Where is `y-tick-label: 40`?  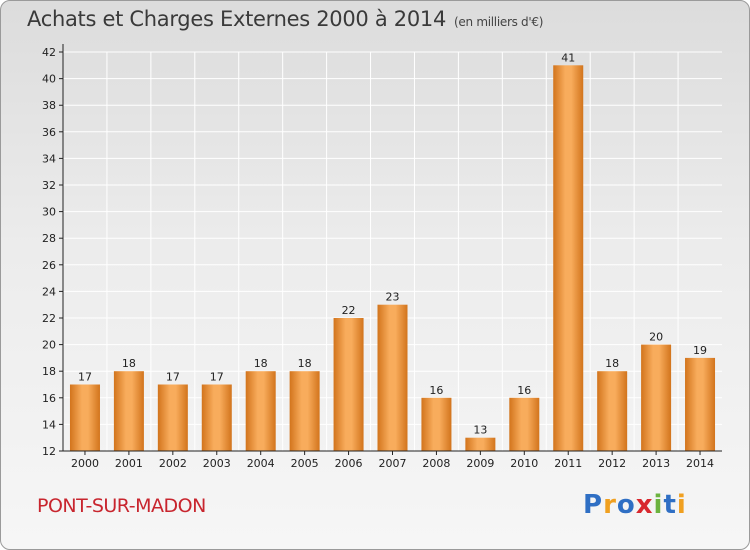
y-tick-label: 40 is located at coordinates (49, 79).